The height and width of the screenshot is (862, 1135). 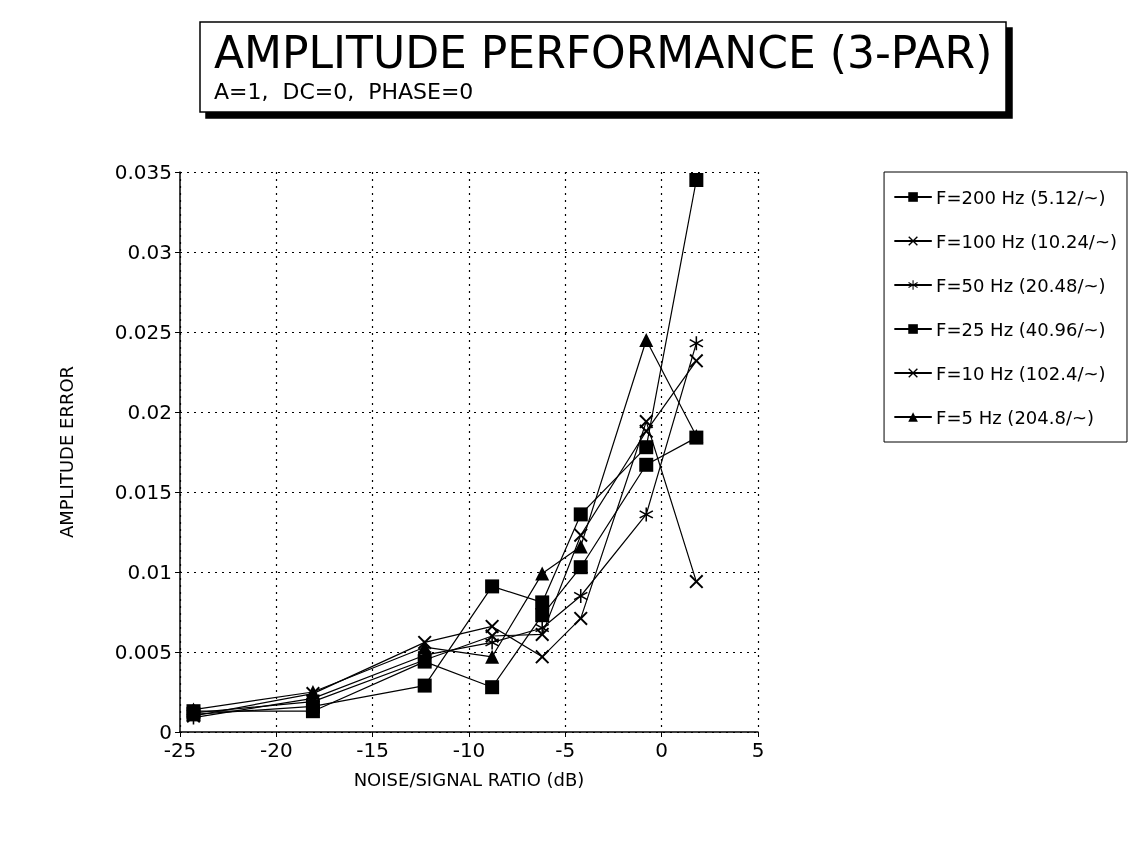 What do you see at coordinates (469, 779) in the screenshot?
I see `x-axis-title: NOISE/SIGNAL RATIO (dB)` at bounding box center [469, 779].